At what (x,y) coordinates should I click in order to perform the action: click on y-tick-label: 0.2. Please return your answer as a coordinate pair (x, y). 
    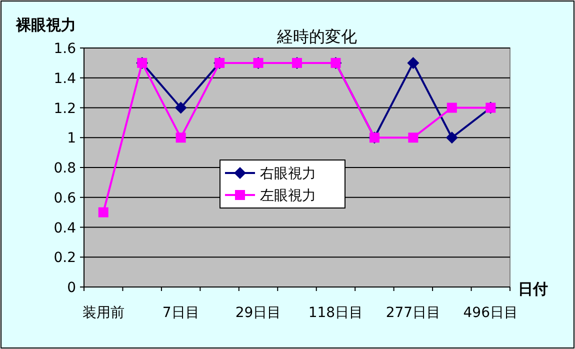
    Looking at the image, I should click on (65, 258).